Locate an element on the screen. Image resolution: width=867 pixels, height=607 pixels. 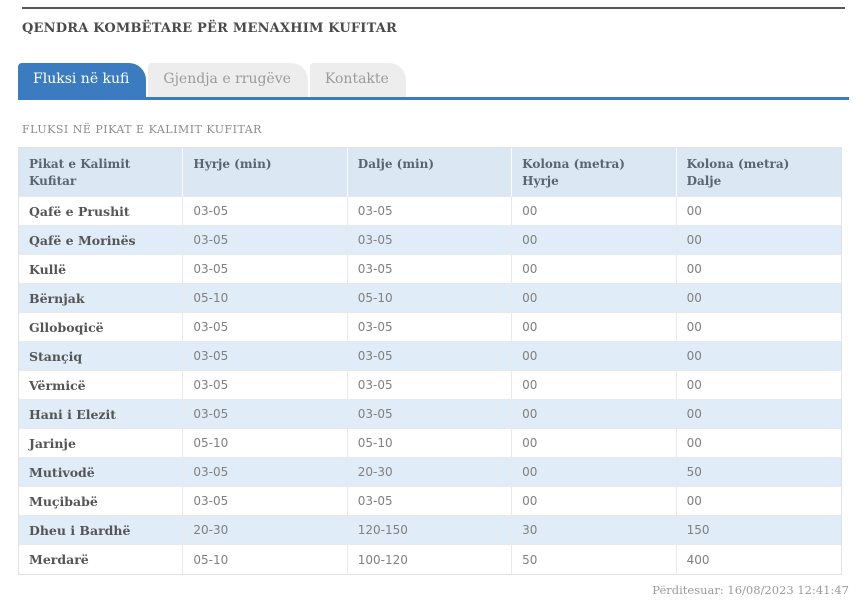
crossing-point-name: Bërnjak is located at coordinates (101, 298).